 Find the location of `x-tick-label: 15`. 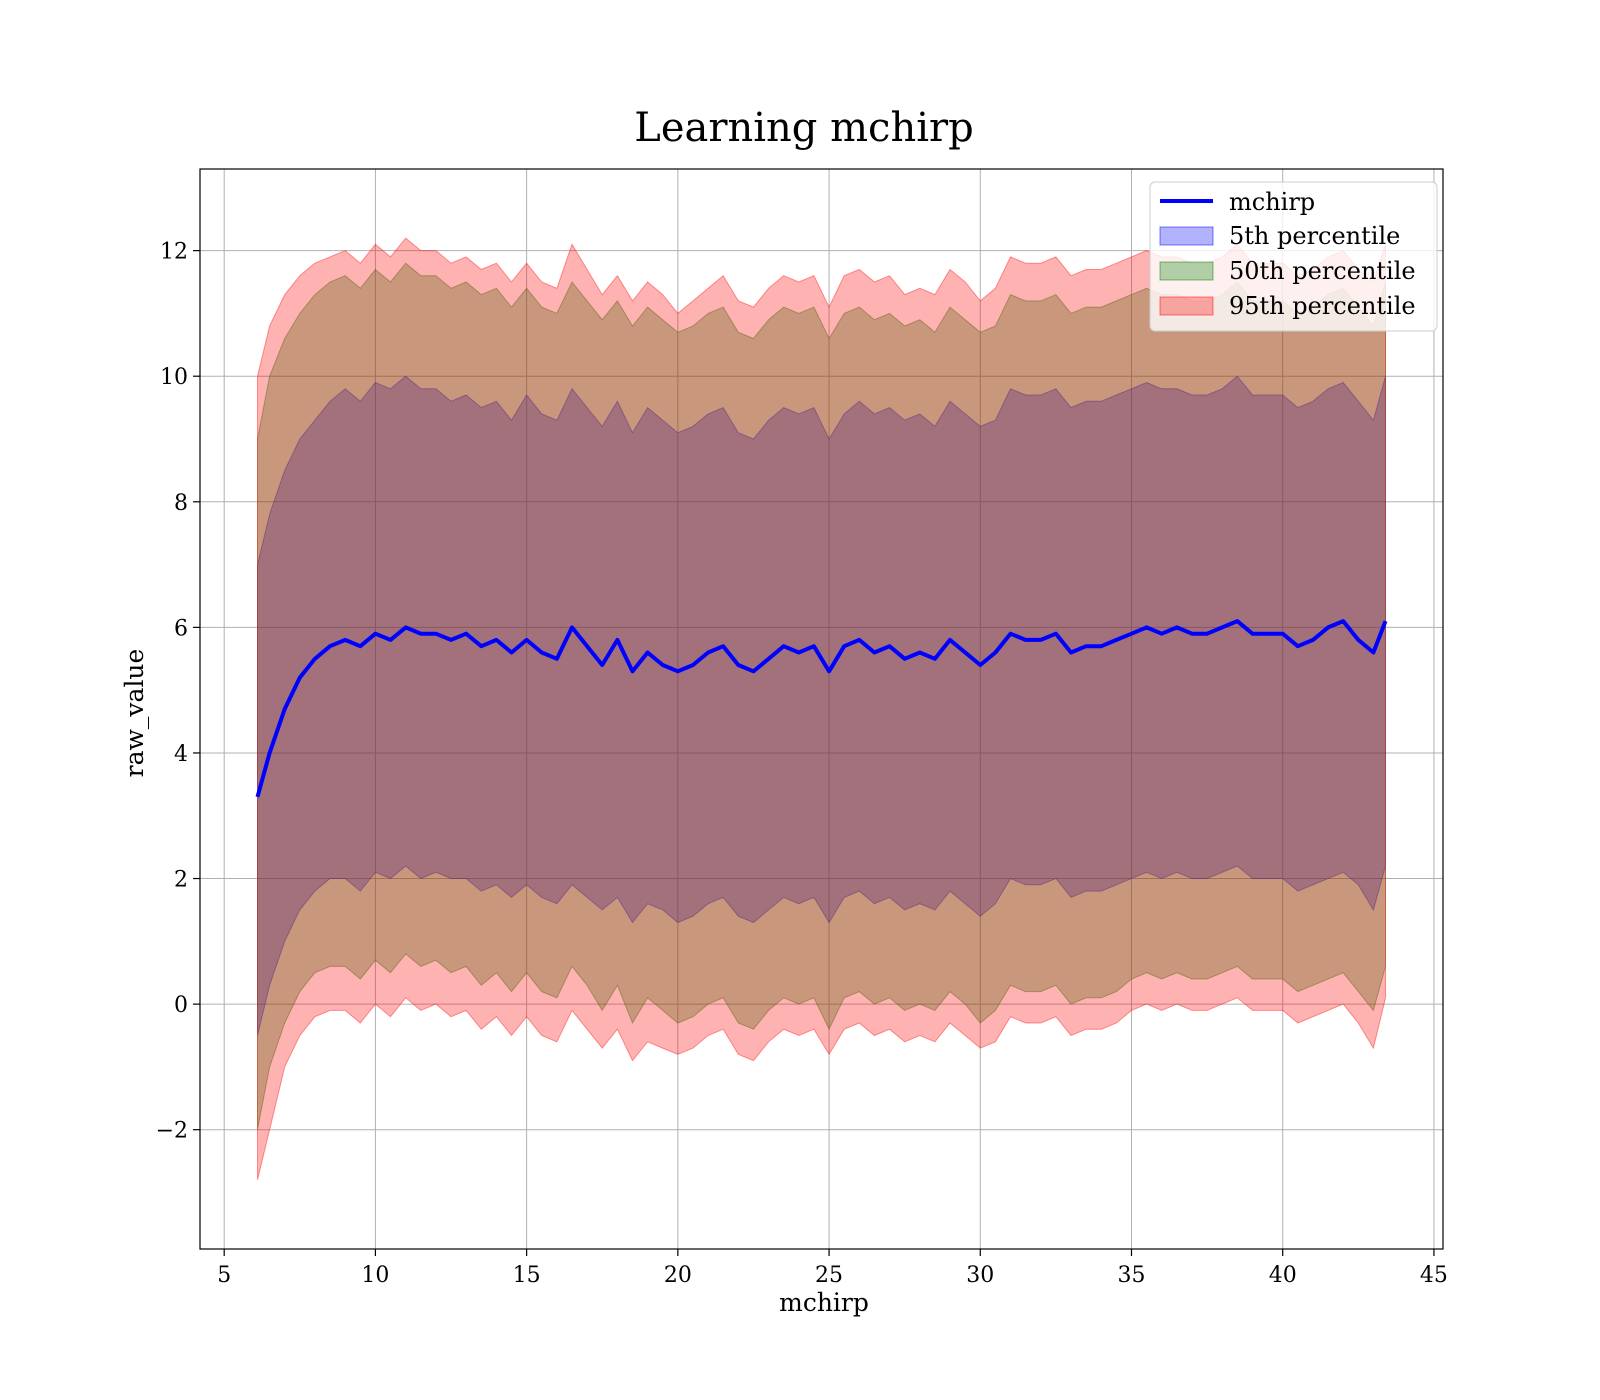

x-tick-label: 15 is located at coordinates (527, 1275).